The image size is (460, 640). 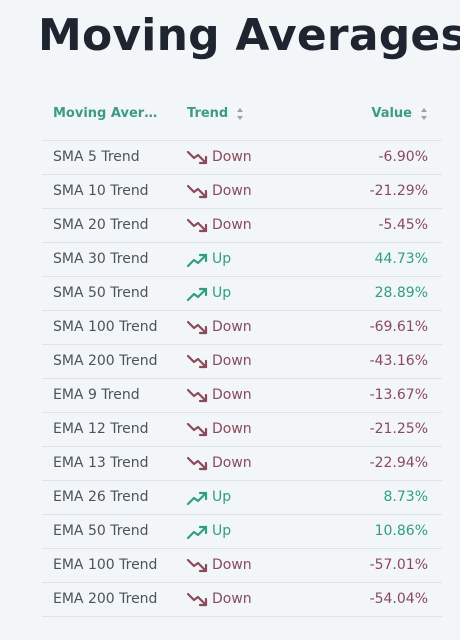 I want to click on table-row: EMA 9 Trend Down -13.67%, so click(x=242, y=396).